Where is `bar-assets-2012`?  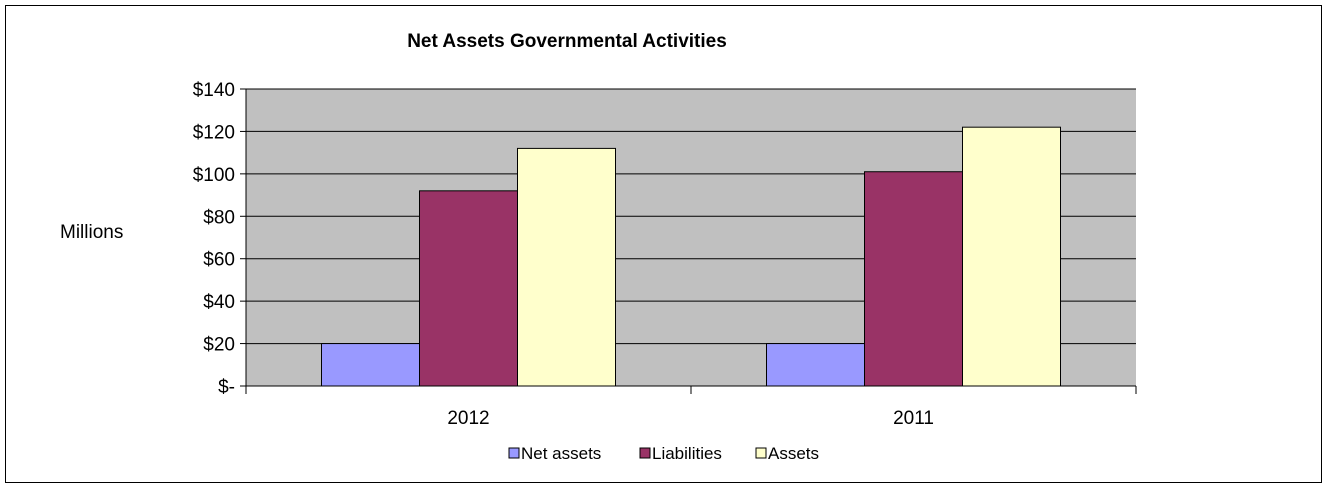
bar-assets-2012 is located at coordinates (566, 267).